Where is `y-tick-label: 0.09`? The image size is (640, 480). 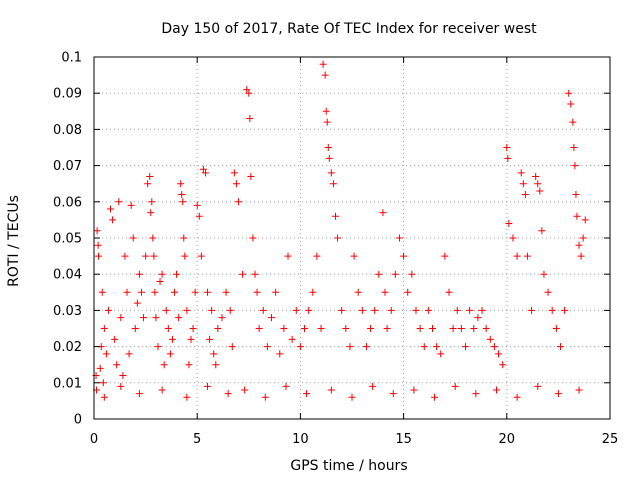
y-tick-label: 0.09 is located at coordinates (67, 94).